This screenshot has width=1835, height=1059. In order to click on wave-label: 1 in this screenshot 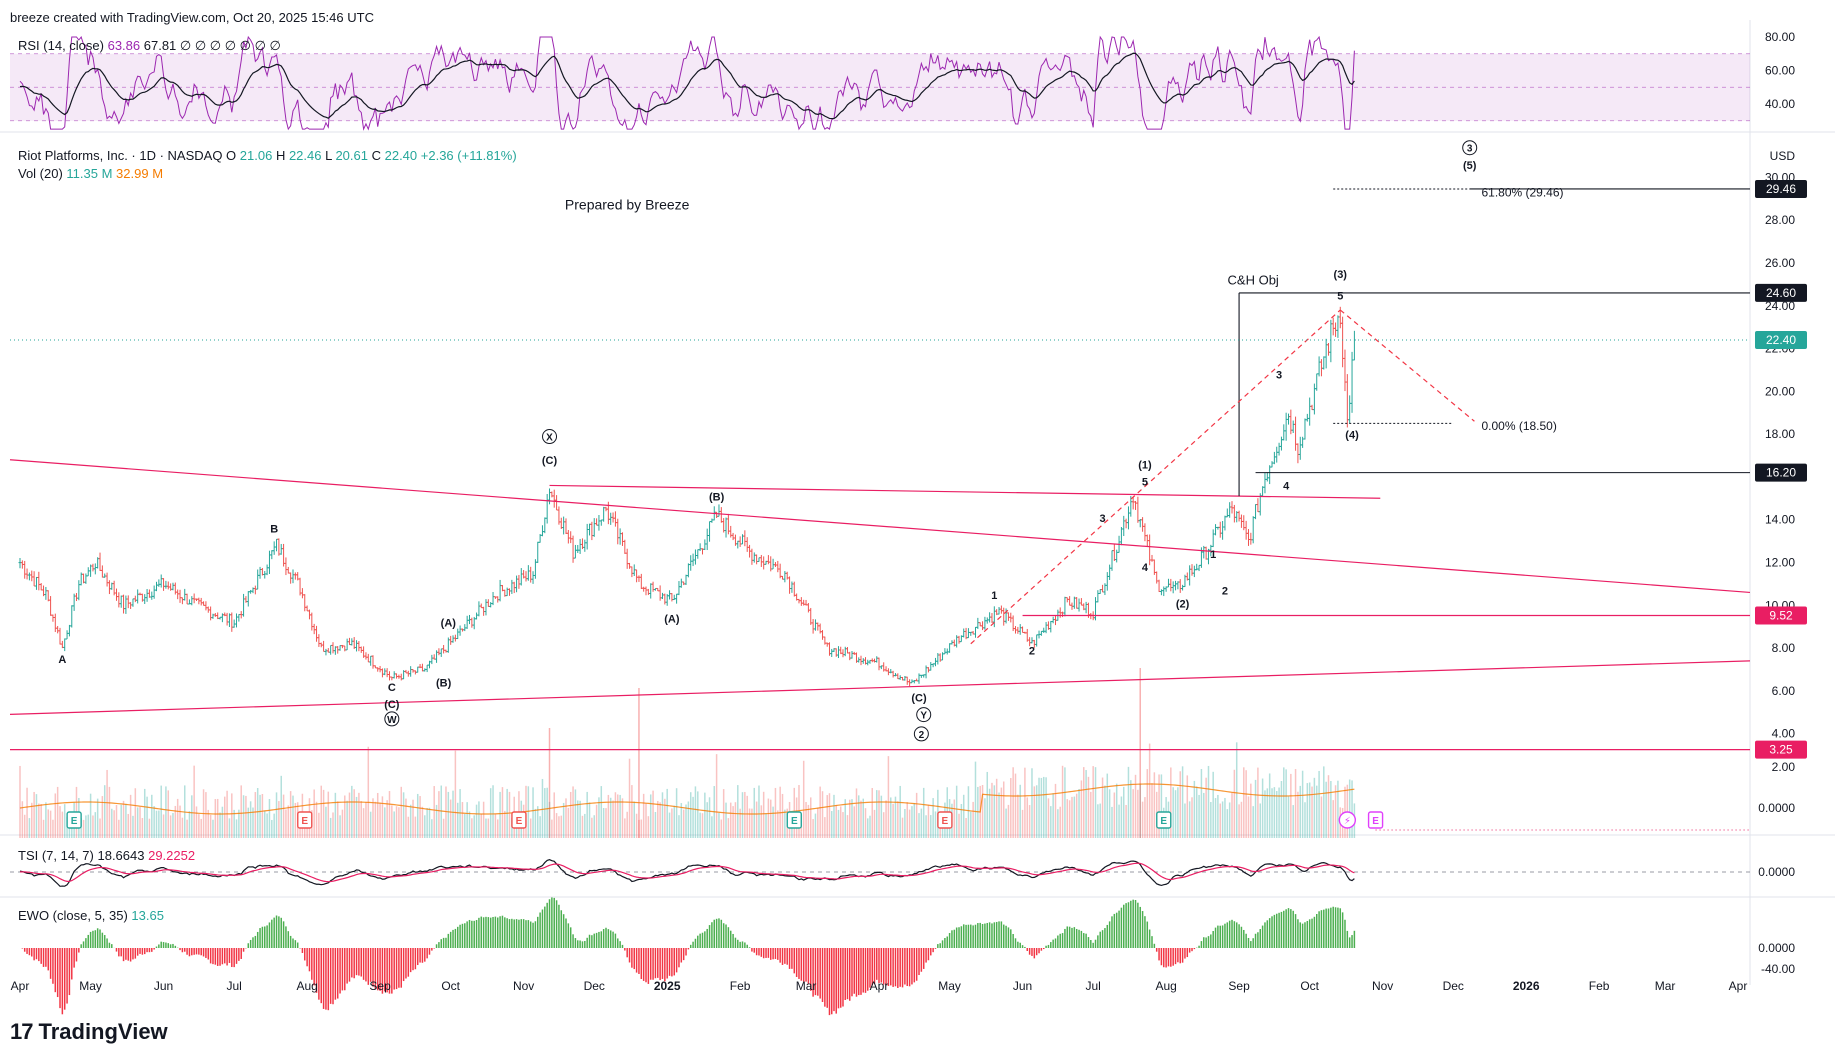, I will do `click(1213, 555)`.